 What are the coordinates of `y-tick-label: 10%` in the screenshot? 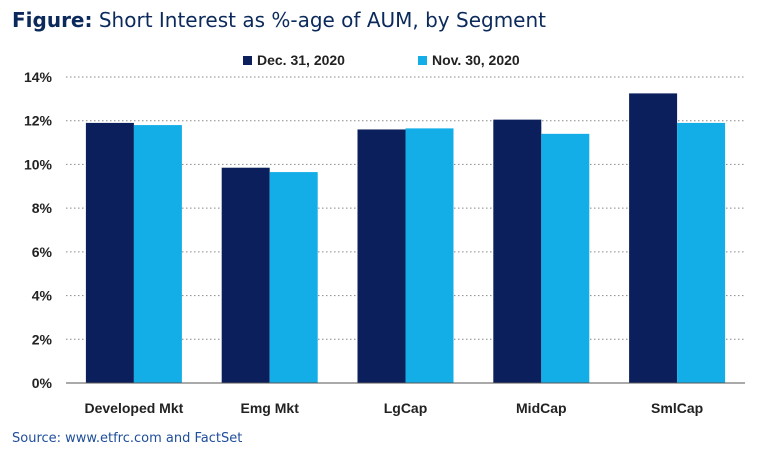 It's located at (38, 164).